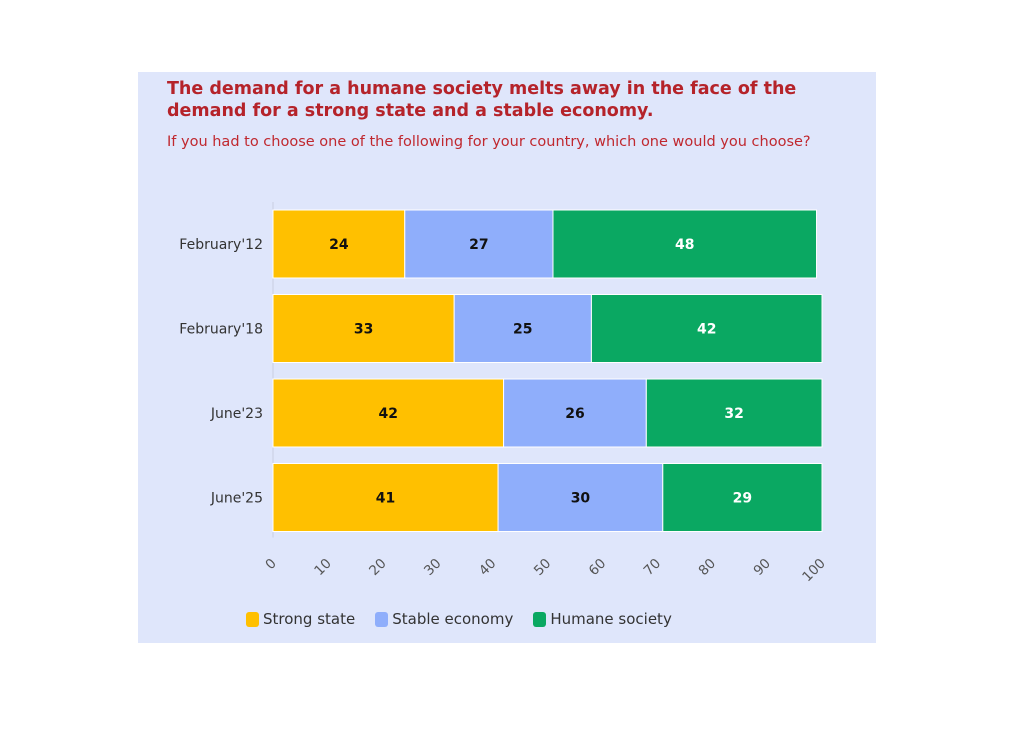 This screenshot has height=743, width=1024. I want to click on x-tick-label: 70, so click(652, 567).